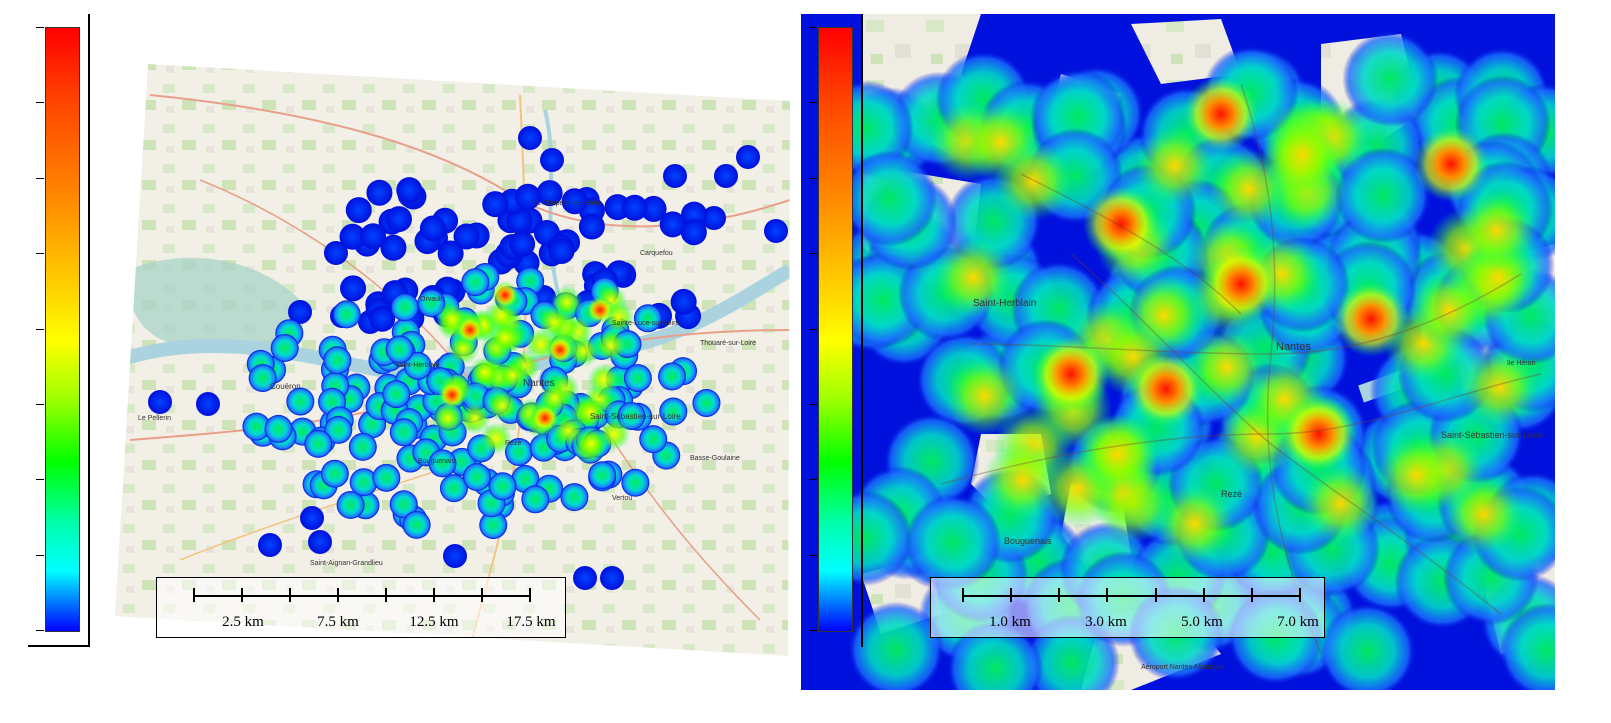 The height and width of the screenshot is (723, 1611). Describe the element at coordinates (1521, 363) in the screenshot. I see `right-place-ile-heron: Ile Héron` at that location.